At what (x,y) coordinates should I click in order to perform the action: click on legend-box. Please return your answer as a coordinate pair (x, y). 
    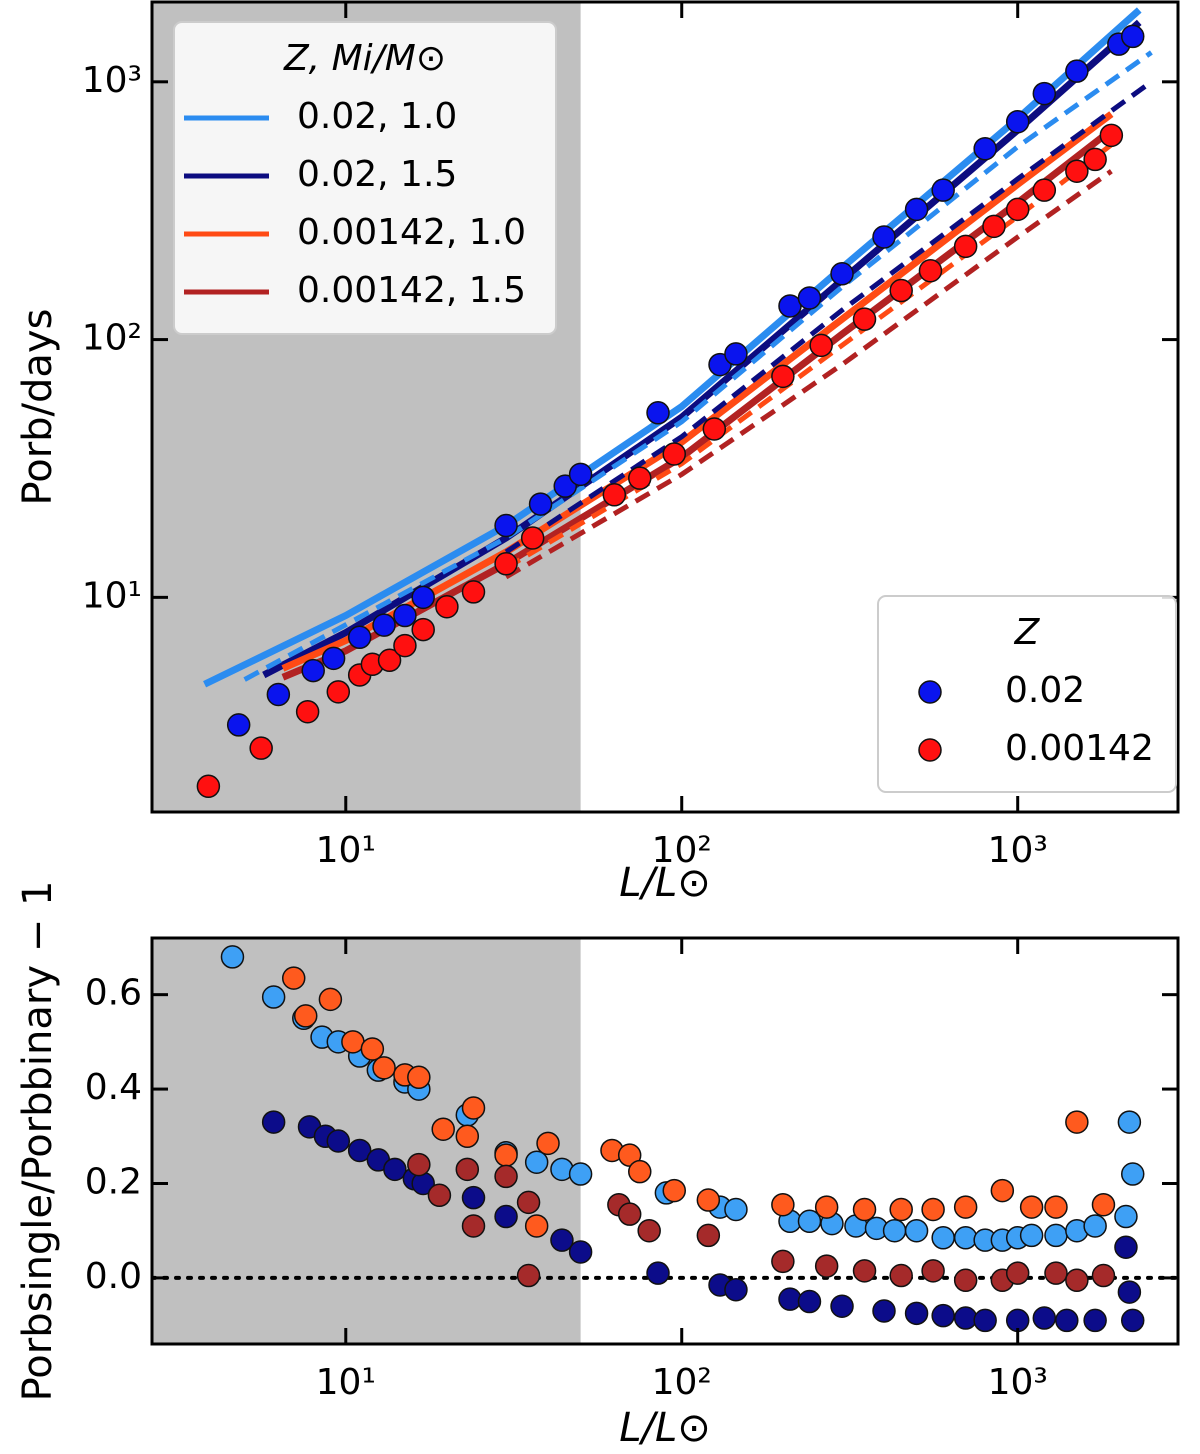
    Looking at the image, I should click on (1027, 694).